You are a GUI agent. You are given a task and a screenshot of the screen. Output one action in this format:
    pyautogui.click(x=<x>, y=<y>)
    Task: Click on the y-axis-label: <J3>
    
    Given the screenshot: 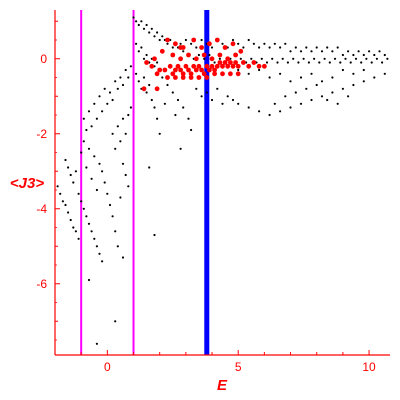 What is the action you would take?
    pyautogui.click(x=27, y=183)
    